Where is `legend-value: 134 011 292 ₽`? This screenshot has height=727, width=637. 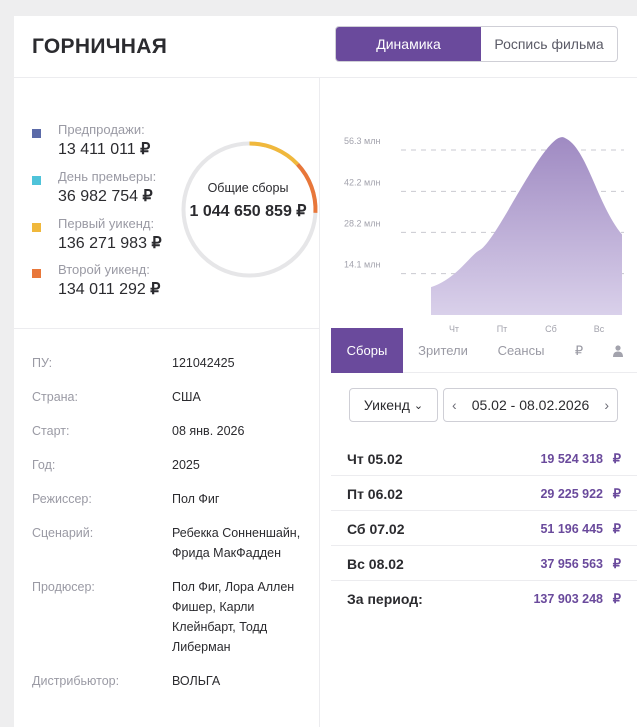
legend-value: 134 011 292 ₽ is located at coordinates (109, 289).